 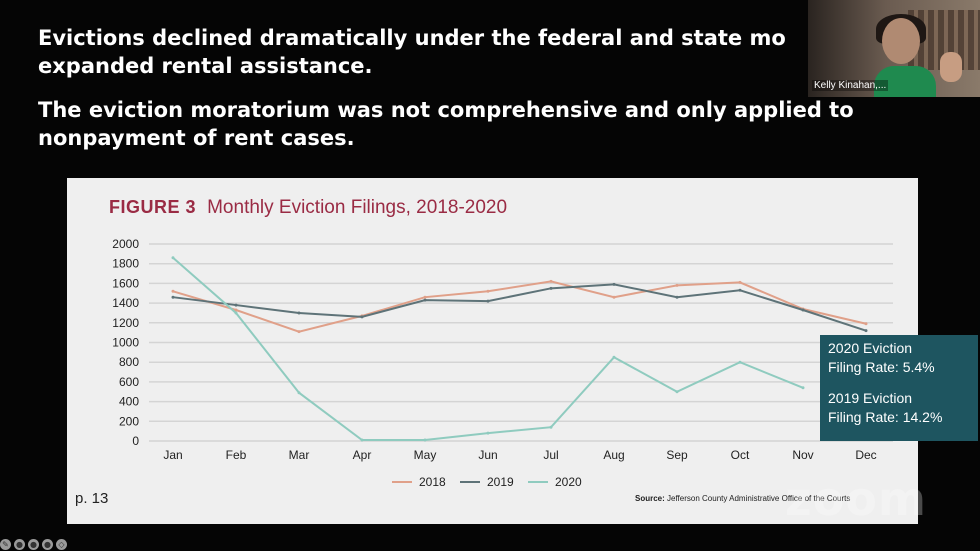 What do you see at coordinates (125, 244) in the screenshot?
I see `y-tick-label: 2000` at bounding box center [125, 244].